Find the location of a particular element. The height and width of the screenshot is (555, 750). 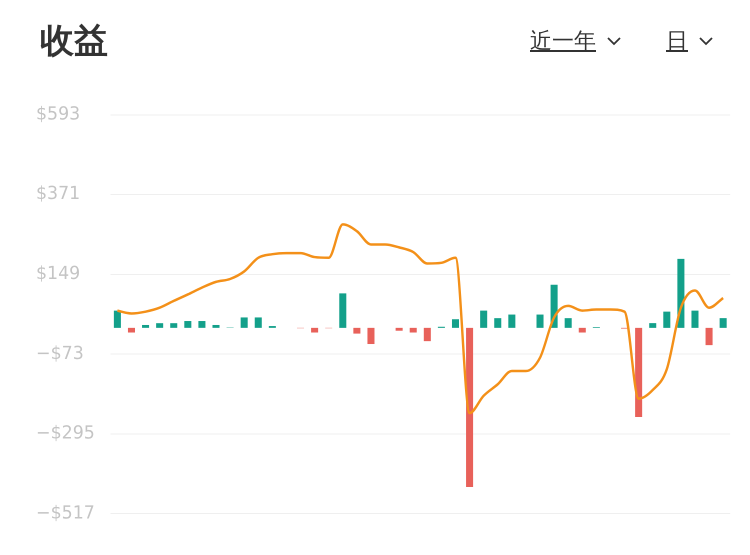

y-tick-label: $371 is located at coordinates (58, 194).